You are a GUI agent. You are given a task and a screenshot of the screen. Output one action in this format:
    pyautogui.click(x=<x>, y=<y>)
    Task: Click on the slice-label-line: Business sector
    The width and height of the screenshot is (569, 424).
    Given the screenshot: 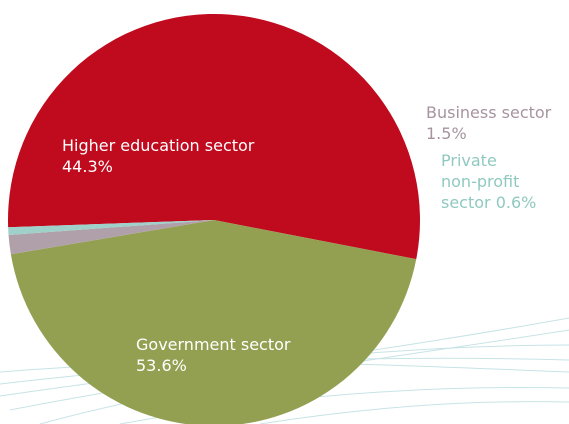 What is the action you would take?
    pyautogui.click(x=489, y=112)
    